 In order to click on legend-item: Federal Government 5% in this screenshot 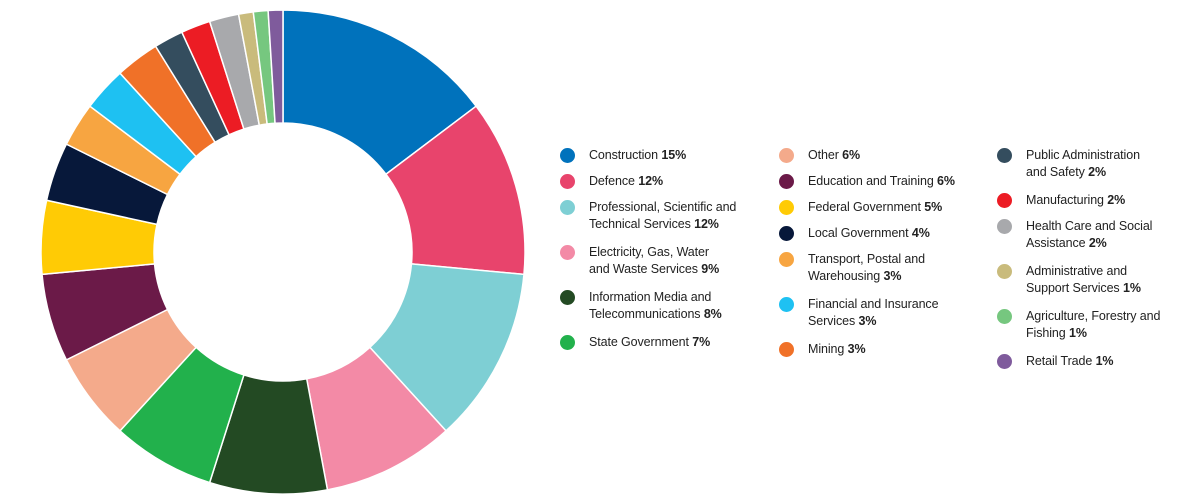, I will do `click(860, 207)`.